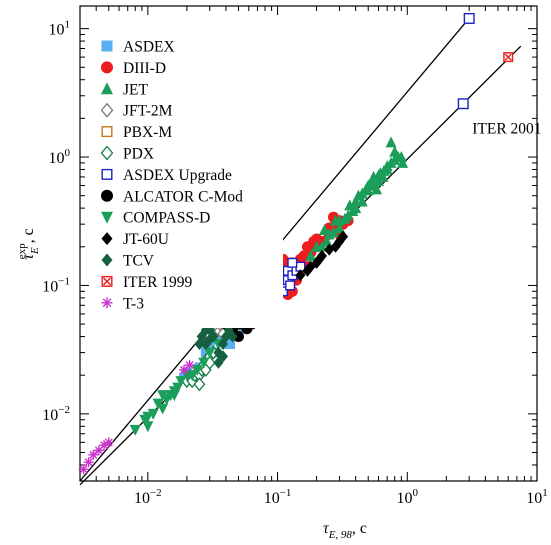 This screenshot has height=545, width=551. What do you see at coordinates (183, 196) in the screenshot?
I see `legend-label: ALCATOR C-Mod` at bounding box center [183, 196].